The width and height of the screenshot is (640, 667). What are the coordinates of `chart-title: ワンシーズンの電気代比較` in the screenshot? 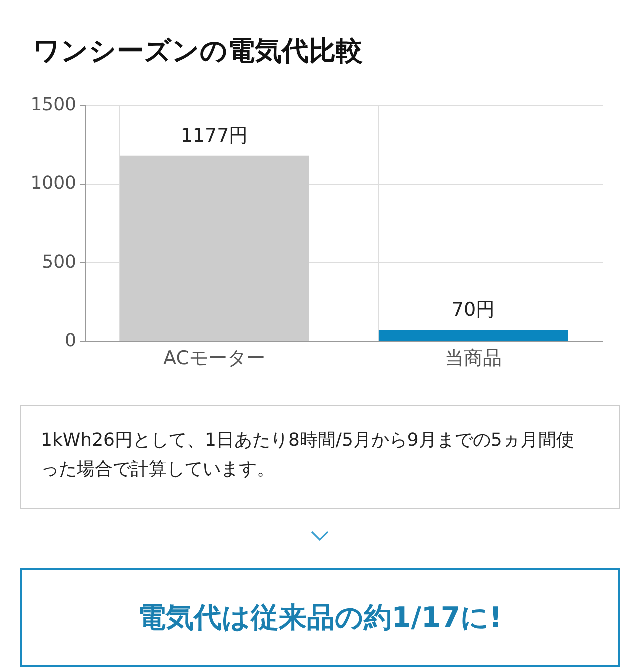 It's located at (198, 51).